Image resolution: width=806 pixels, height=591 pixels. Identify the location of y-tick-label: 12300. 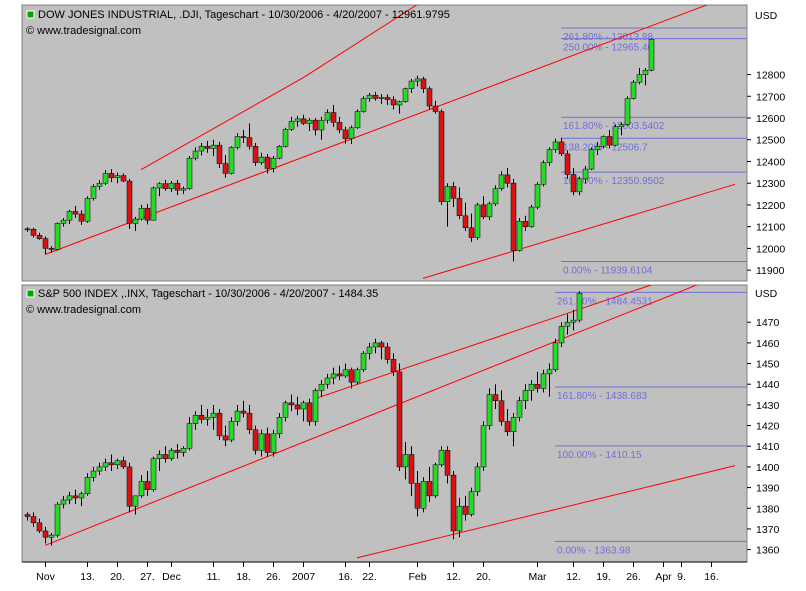
(770, 184).